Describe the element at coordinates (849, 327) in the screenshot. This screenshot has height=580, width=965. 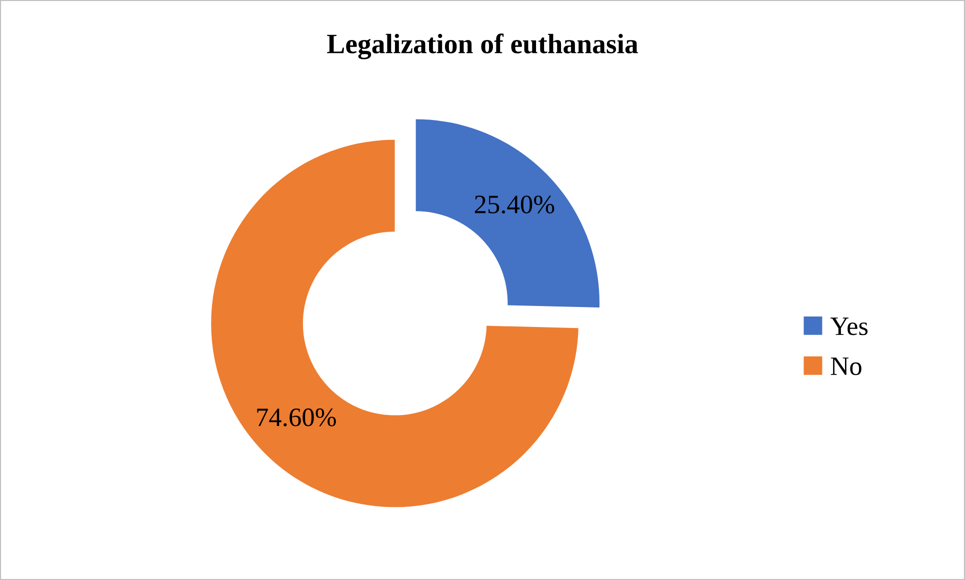
I see `legend-label: Yes` at that location.